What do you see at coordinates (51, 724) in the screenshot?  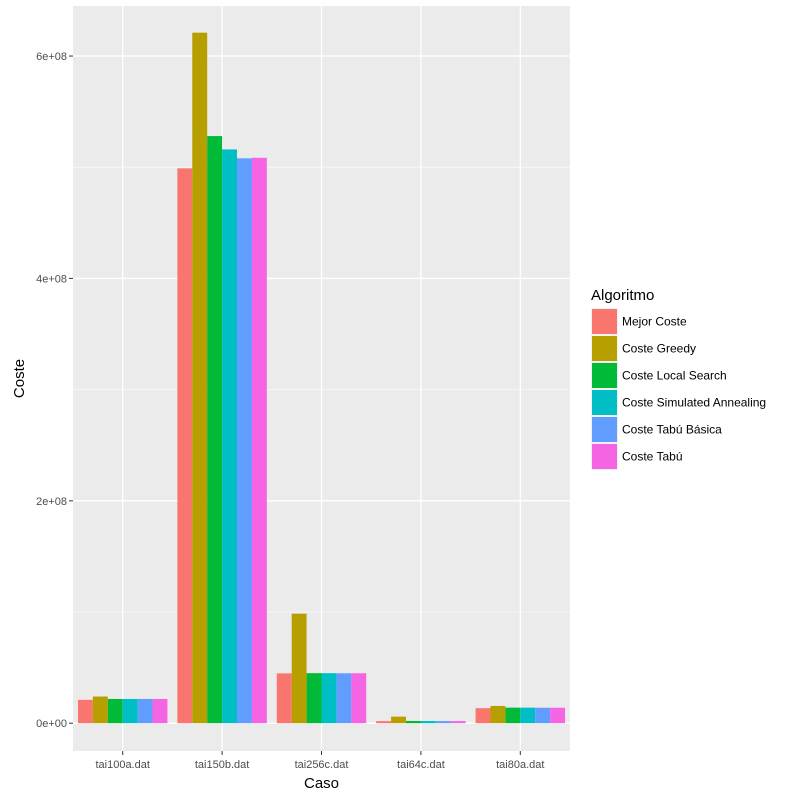 I see `y-tick-label: 0e+00` at bounding box center [51, 724].